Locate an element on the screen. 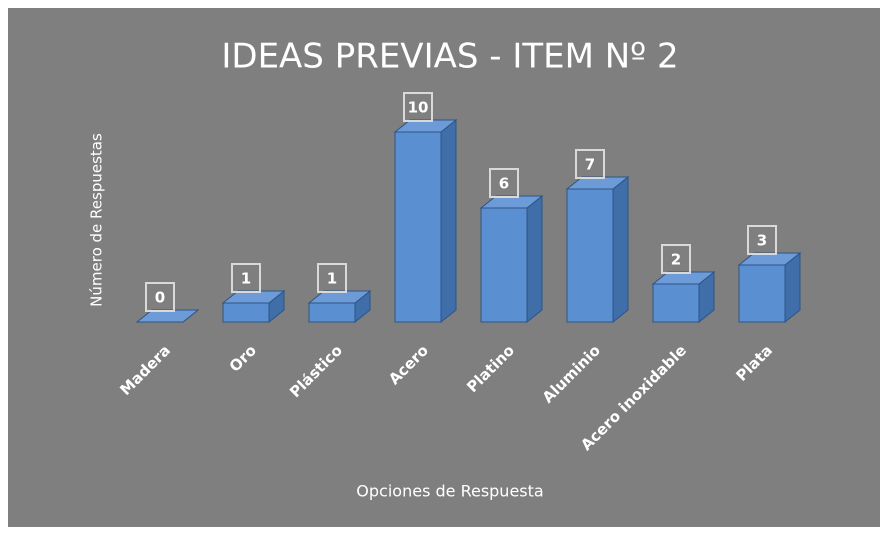  value-label: 0 is located at coordinates (160, 298).